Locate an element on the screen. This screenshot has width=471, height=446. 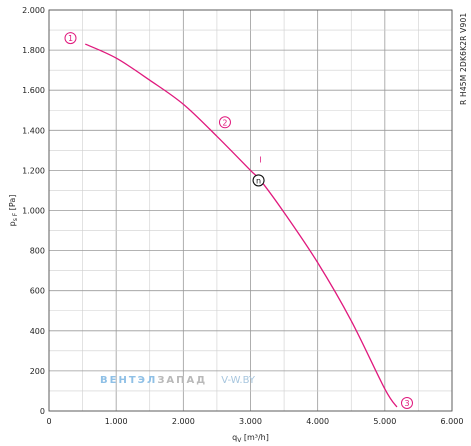
y-tick-label: 1.800 is located at coordinates (33, 50).